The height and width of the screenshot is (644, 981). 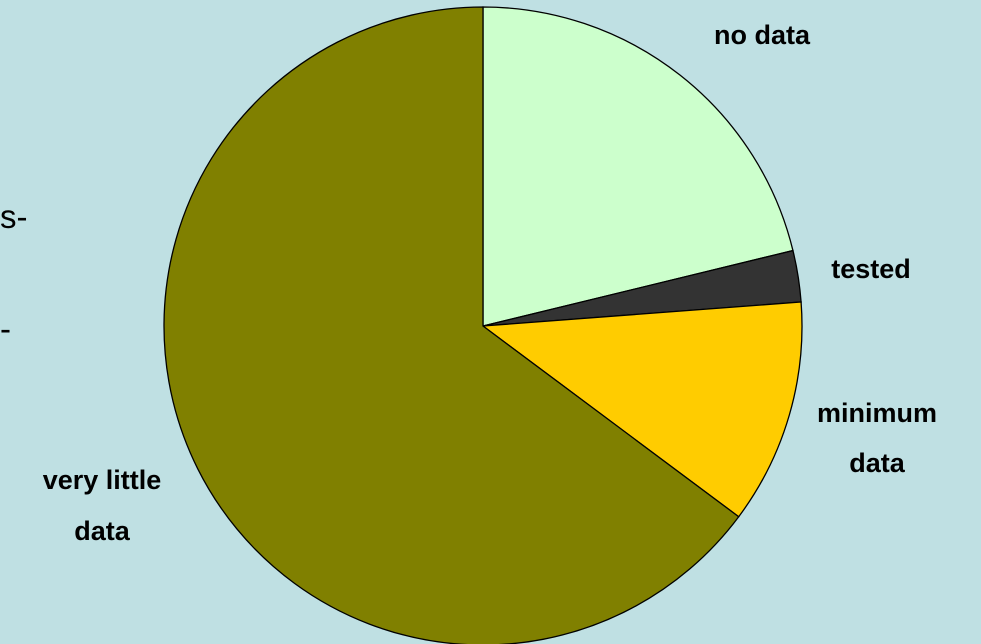 I want to click on pie-label-minimum-data-line1: minimum, so click(x=877, y=413).